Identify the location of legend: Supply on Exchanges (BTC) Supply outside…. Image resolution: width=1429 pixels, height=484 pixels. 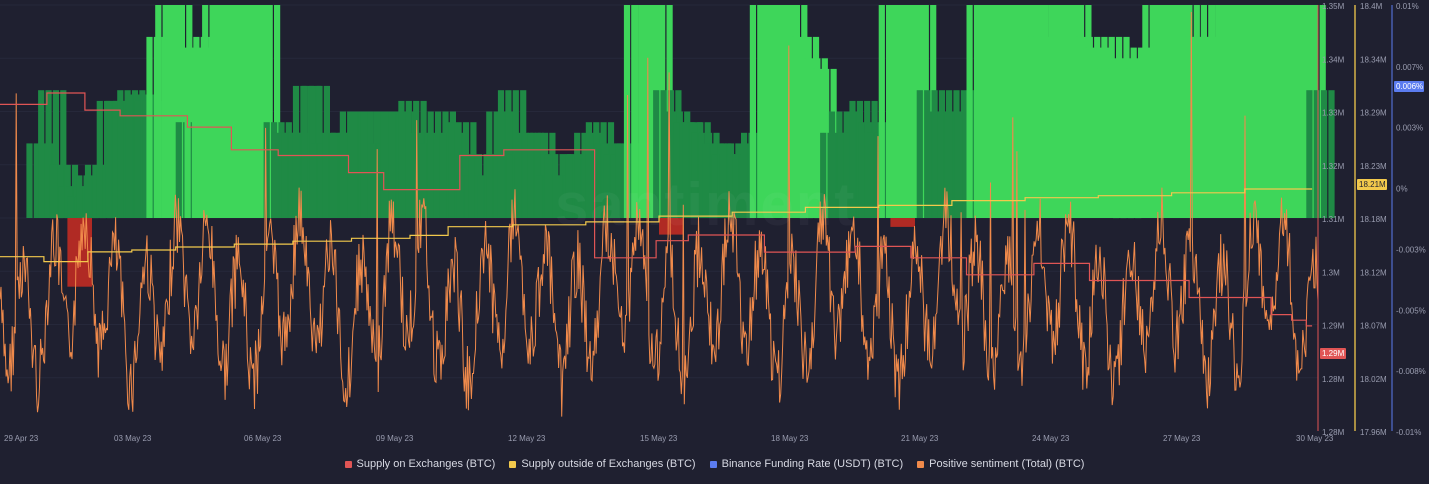
(714, 464).